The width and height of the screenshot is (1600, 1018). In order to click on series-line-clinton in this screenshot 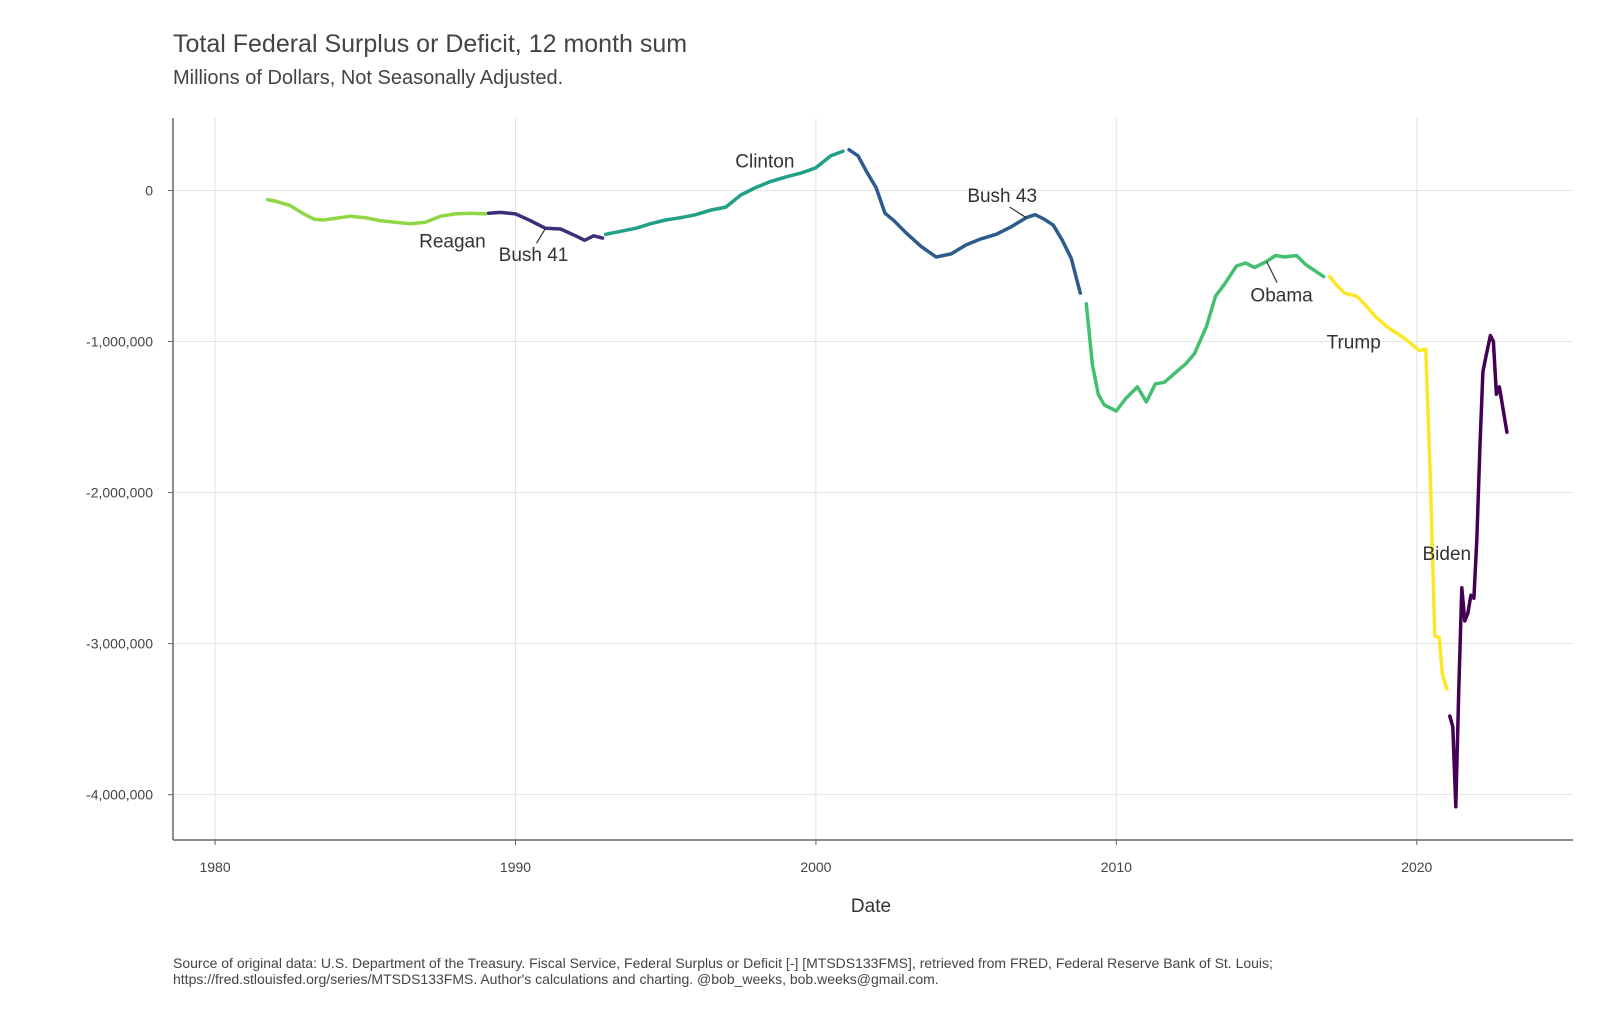, I will do `click(724, 193)`.